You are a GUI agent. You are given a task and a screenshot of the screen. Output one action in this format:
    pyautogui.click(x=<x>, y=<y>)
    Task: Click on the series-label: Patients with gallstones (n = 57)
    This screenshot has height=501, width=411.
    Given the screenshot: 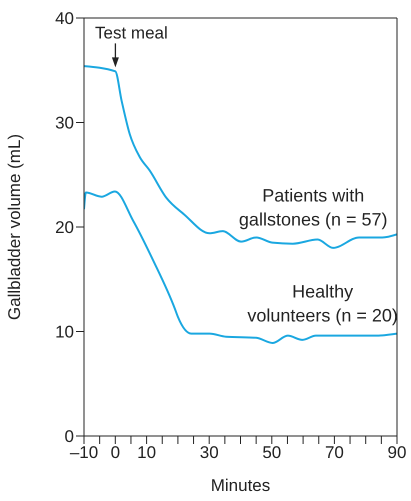 What is the action you would take?
    pyautogui.click(x=313, y=207)
    